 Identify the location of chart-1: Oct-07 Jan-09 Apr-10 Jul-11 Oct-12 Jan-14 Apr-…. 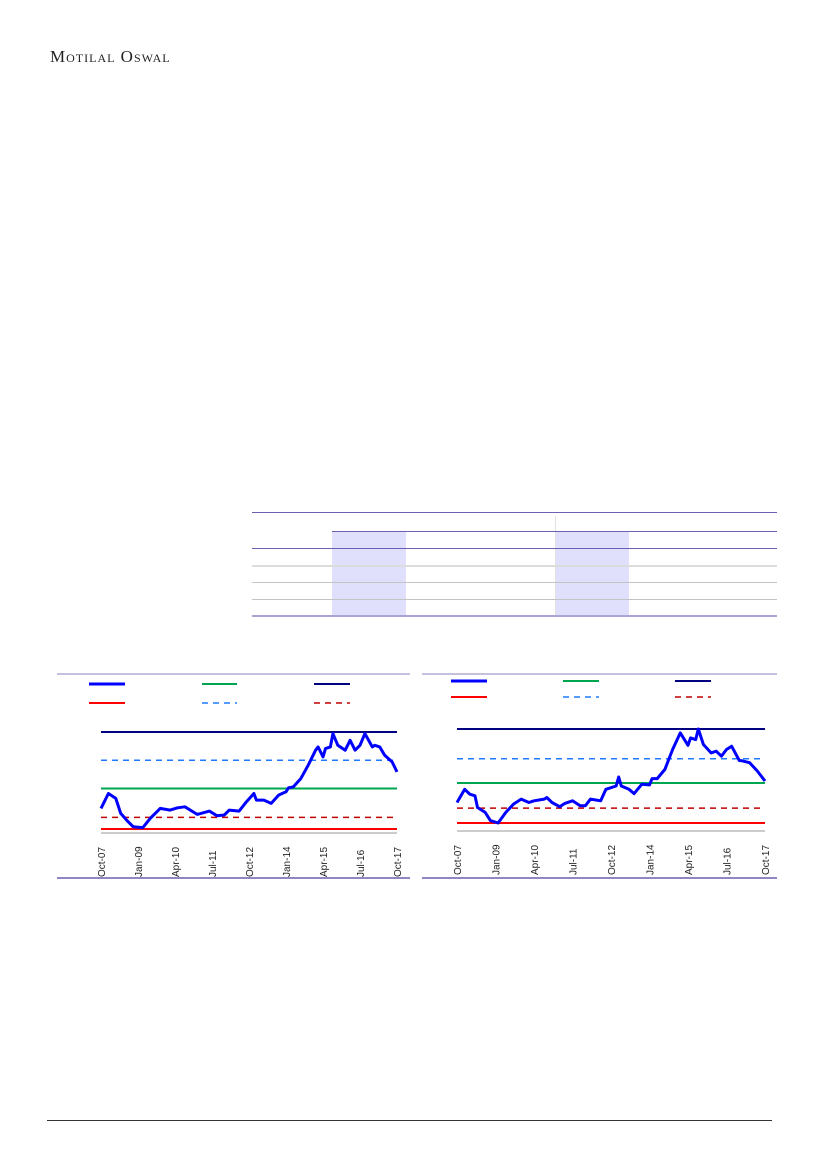
(233, 776).